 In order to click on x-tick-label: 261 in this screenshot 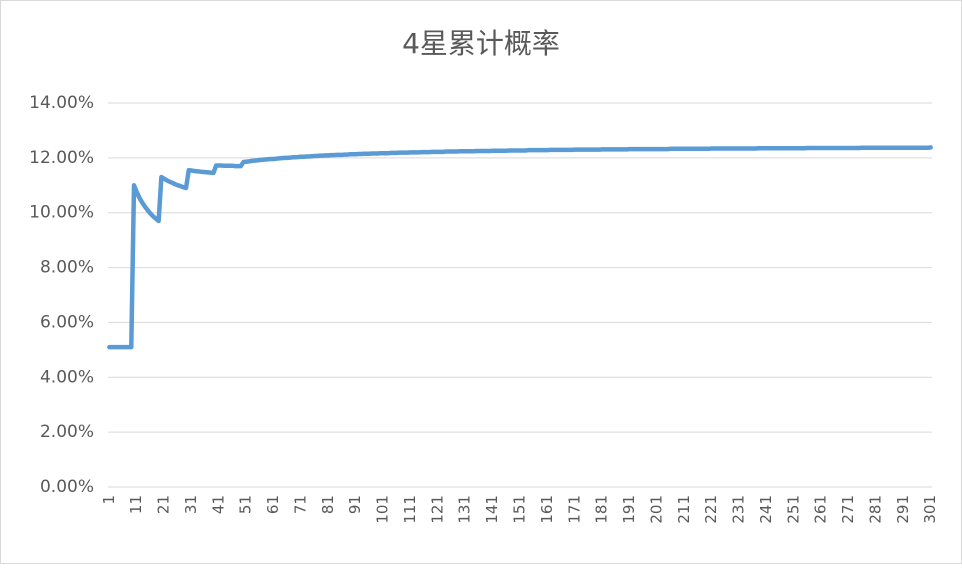, I will do `click(821, 509)`.